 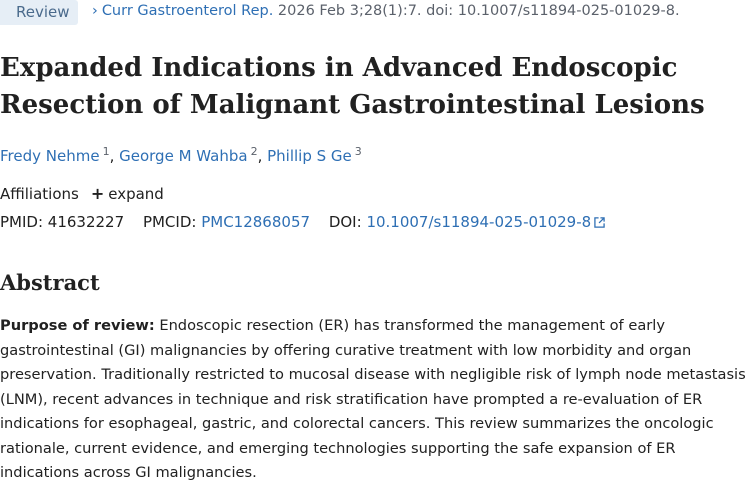 What do you see at coordinates (309, 156) in the screenshot?
I see `author-link: Phillip S Ge` at bounding box center [309, 156].